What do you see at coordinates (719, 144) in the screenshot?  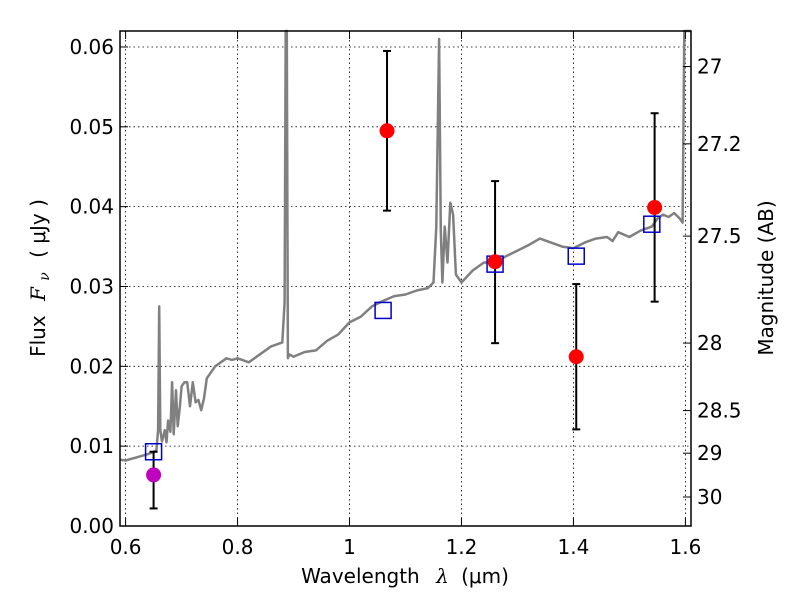 I see `y2-tick-label: 27.2` at bounding box center [719, 144].